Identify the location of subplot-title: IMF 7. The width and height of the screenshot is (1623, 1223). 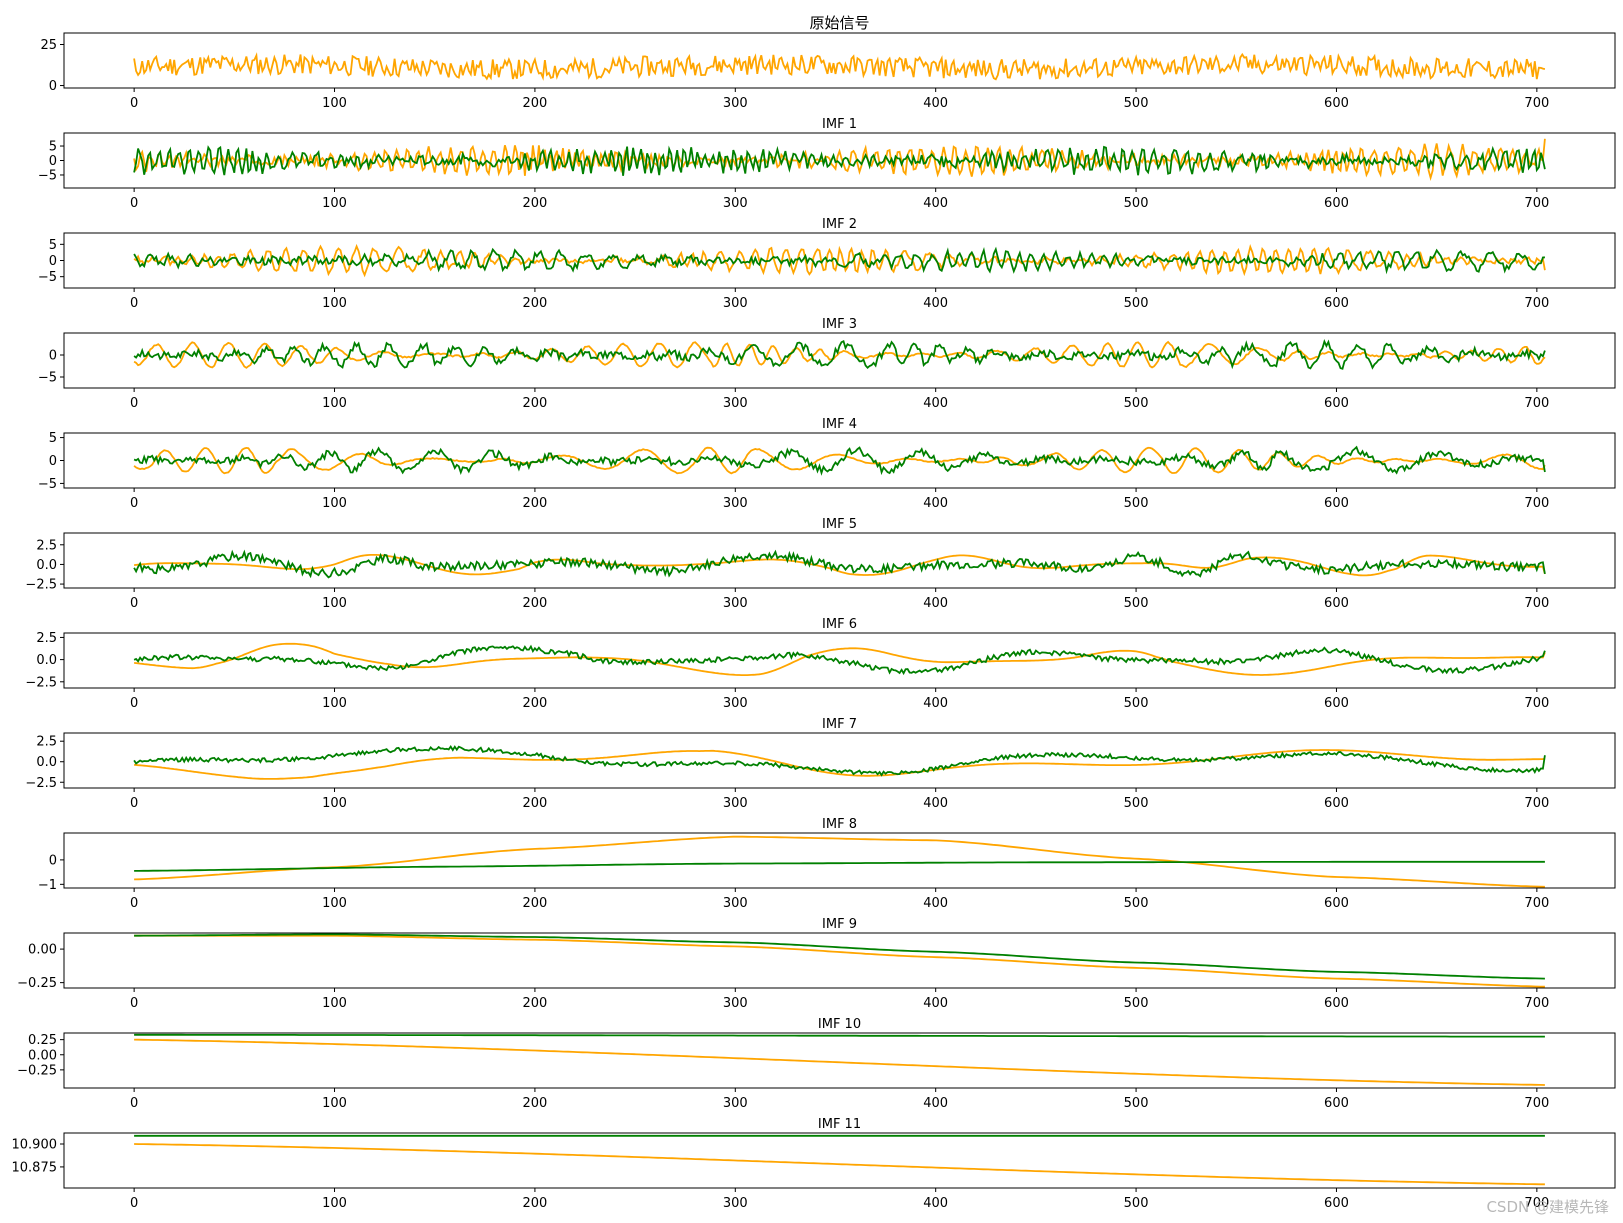
(839, 724).